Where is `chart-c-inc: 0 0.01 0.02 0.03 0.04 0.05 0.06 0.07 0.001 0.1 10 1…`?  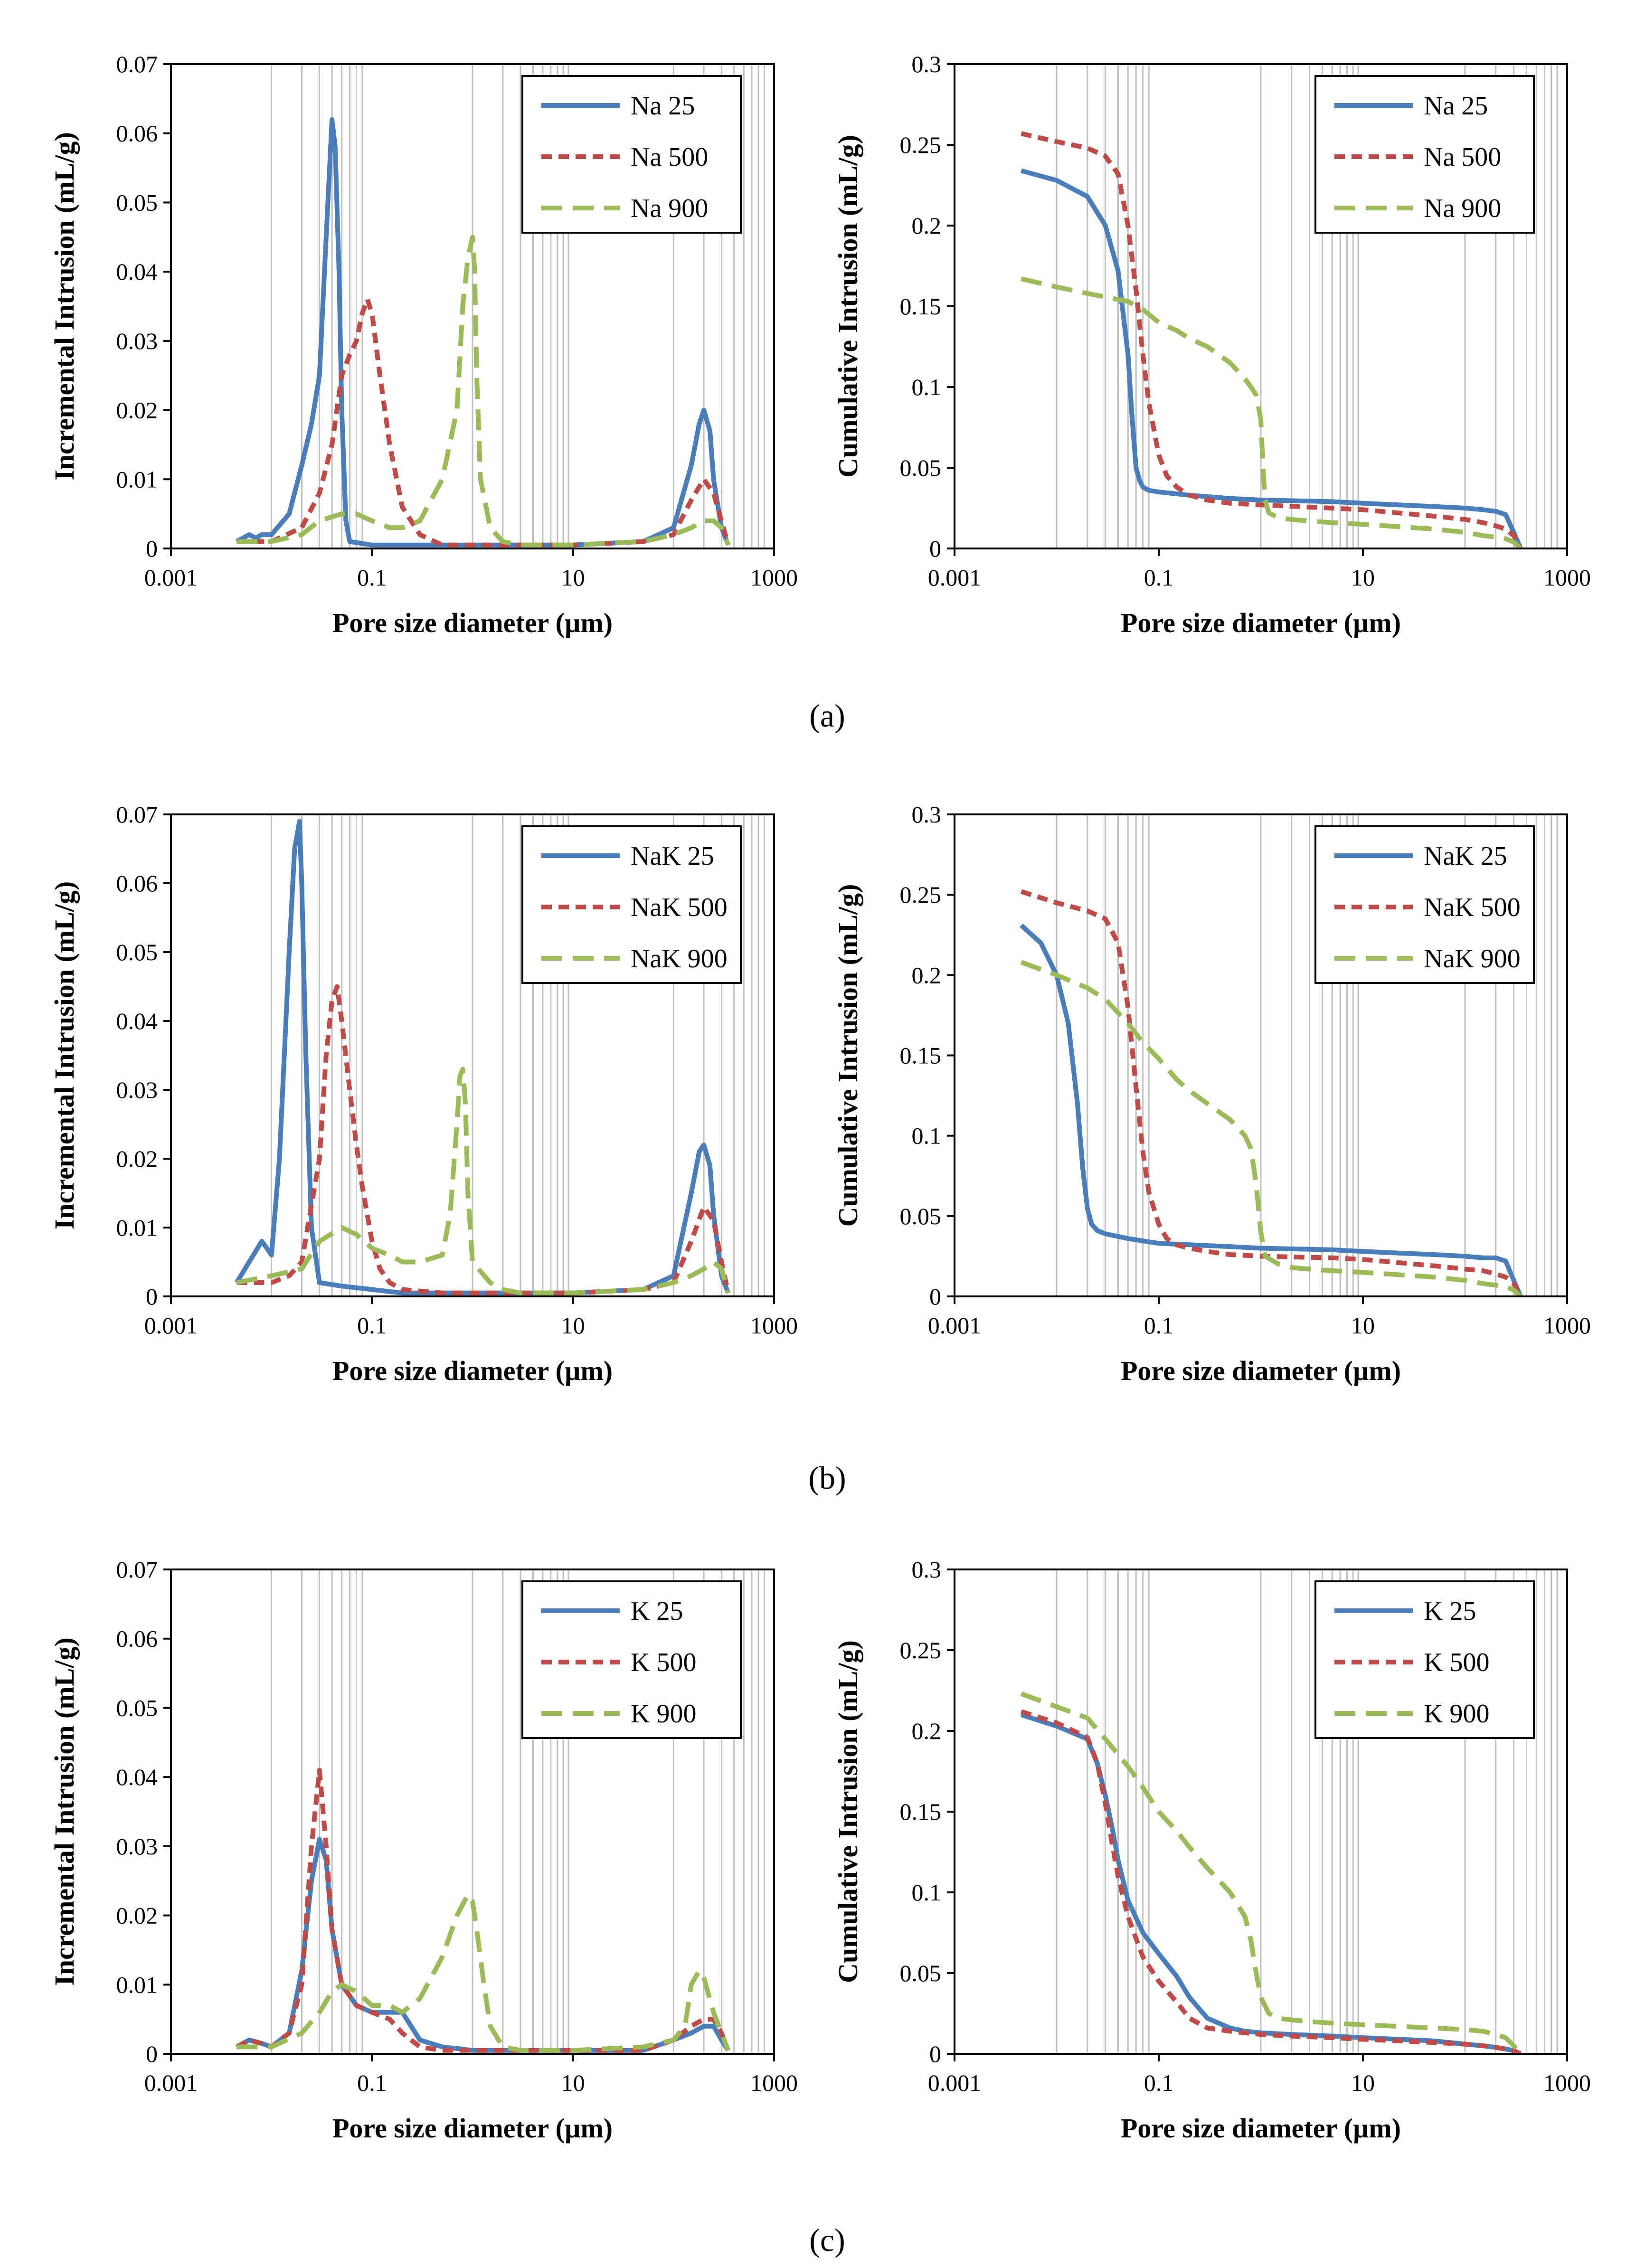 chart-c-inc: 0 0.01 0.02 0.03 0.04 0.05 0.06 0.07 0.001 0.1 10 1… is located at coordinates (423, 1850).